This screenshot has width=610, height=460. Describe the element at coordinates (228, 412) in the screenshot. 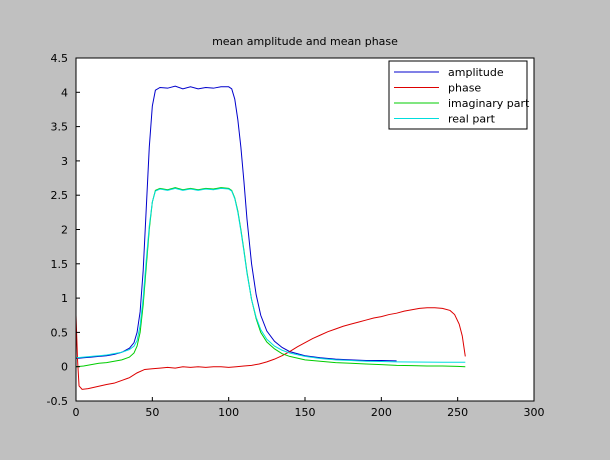

I see `x-tick-label: 100` at that location.